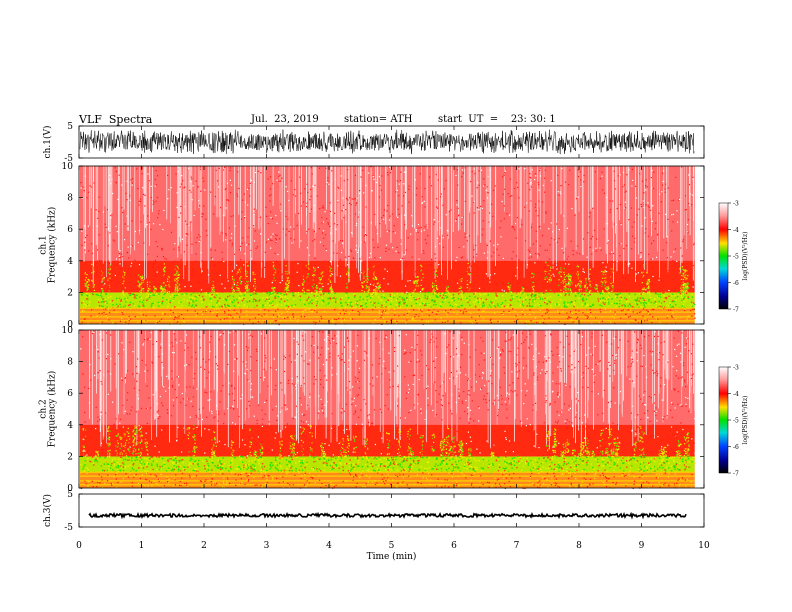 The width and height of the screenshot is (792, 612). Describe the element at coordinates (579, 546) in the screenshot. I see `x-tick-label: 8` at that location.